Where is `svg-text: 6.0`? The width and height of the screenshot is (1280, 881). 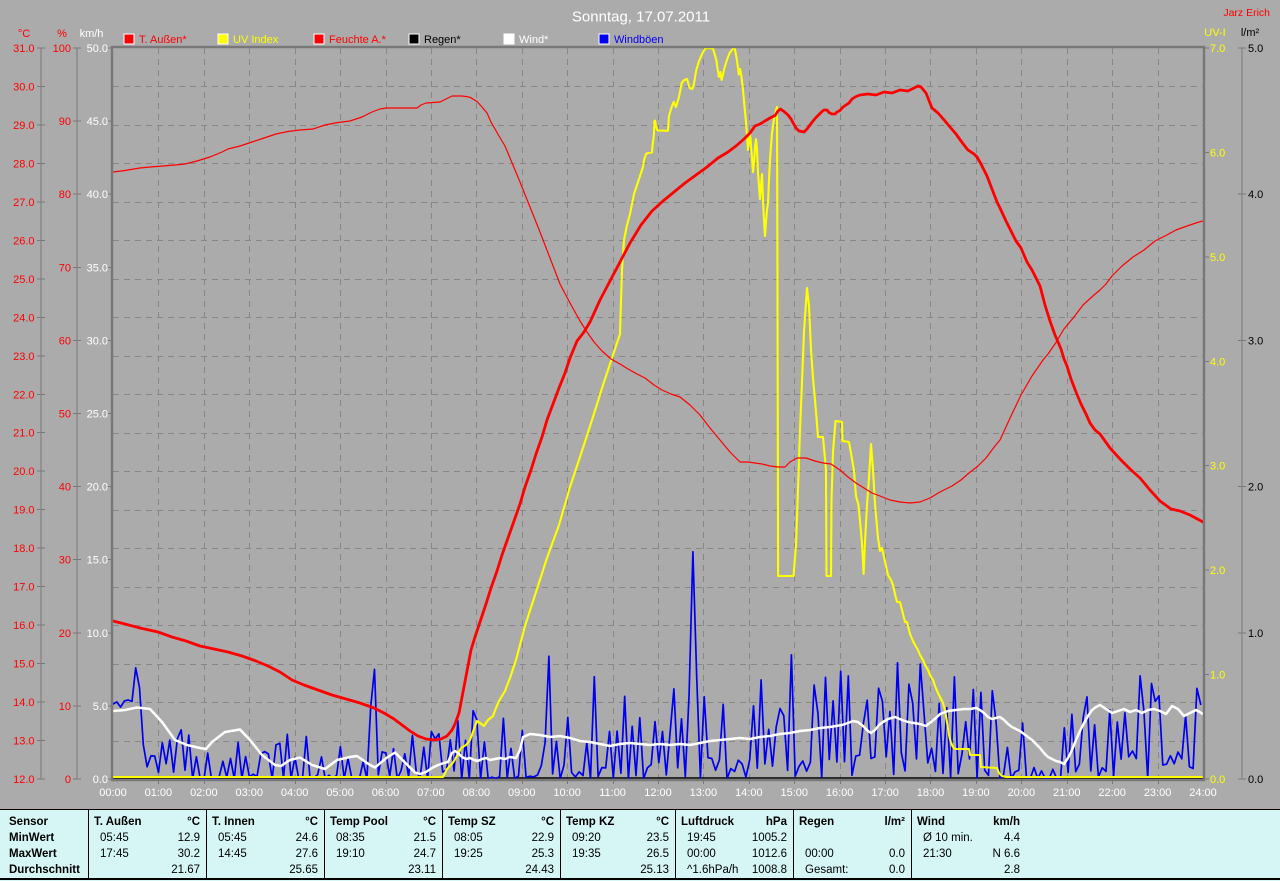 svg-text: 6.0 is located at coordinates (1217, 153).